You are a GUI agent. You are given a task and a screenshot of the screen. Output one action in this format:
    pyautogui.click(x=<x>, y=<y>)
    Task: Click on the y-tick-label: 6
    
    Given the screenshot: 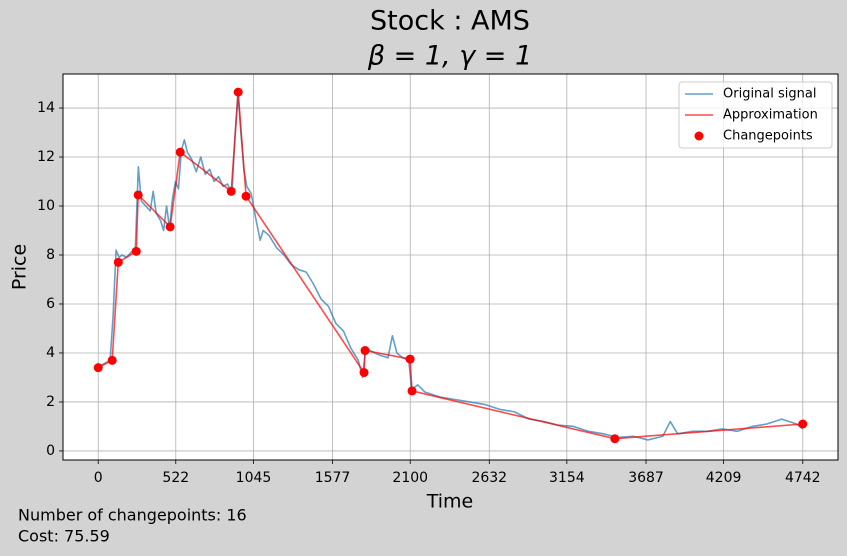 What is the action you would take?
    pyautogui.click(x=50, y=304)
    